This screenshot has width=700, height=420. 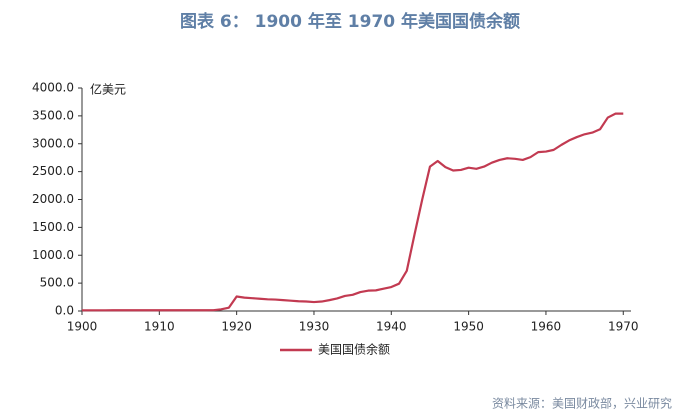 I want to click on y-tick-label: 1500.0, so click(x=53, y=227).